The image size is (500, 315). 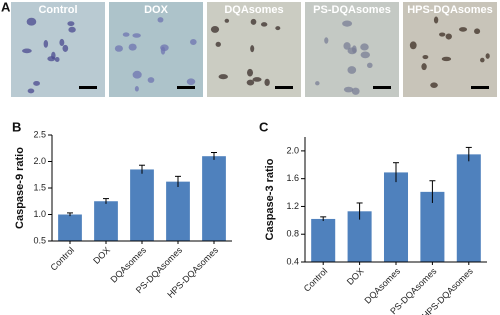 I want to click on y-axis-label: Caspase-9 ratio, so click(x=20, y=188).